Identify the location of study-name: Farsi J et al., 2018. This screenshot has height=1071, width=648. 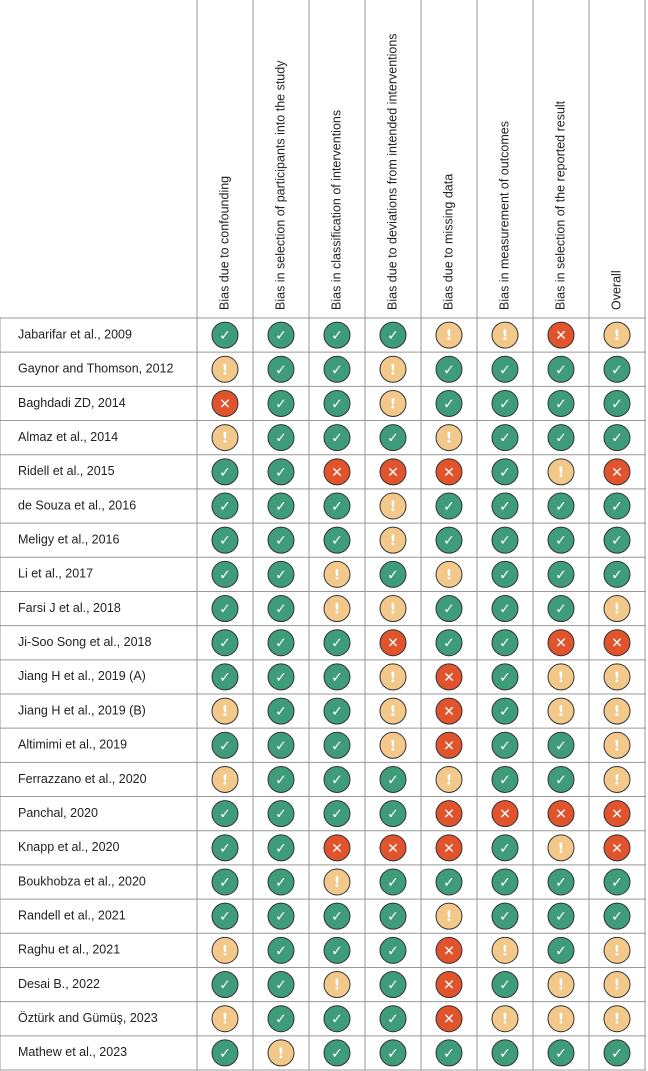
(69, 608).